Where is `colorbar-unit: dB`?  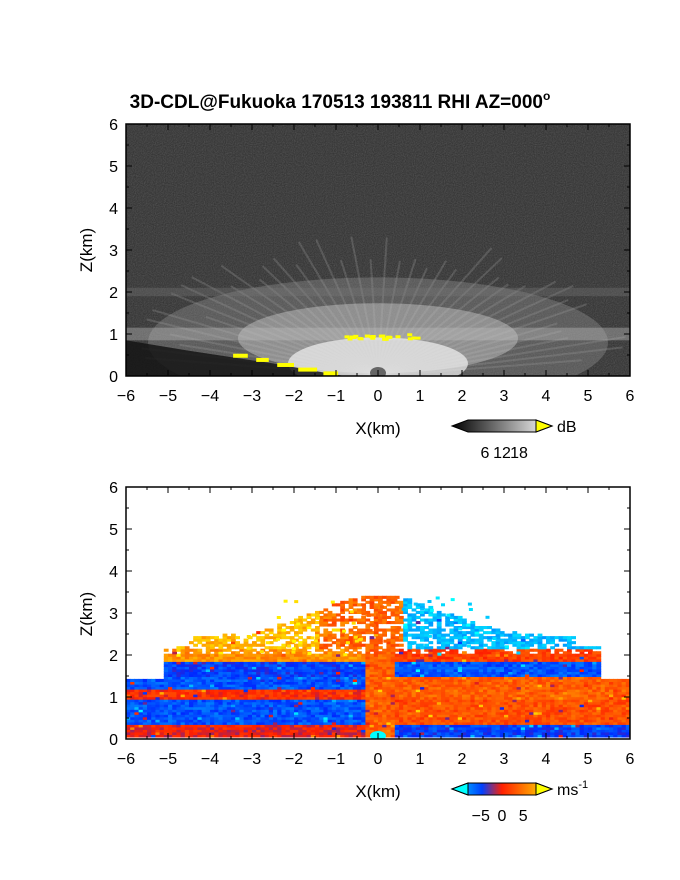 colorbar-unit: dB is located at coordinates (567, 427).